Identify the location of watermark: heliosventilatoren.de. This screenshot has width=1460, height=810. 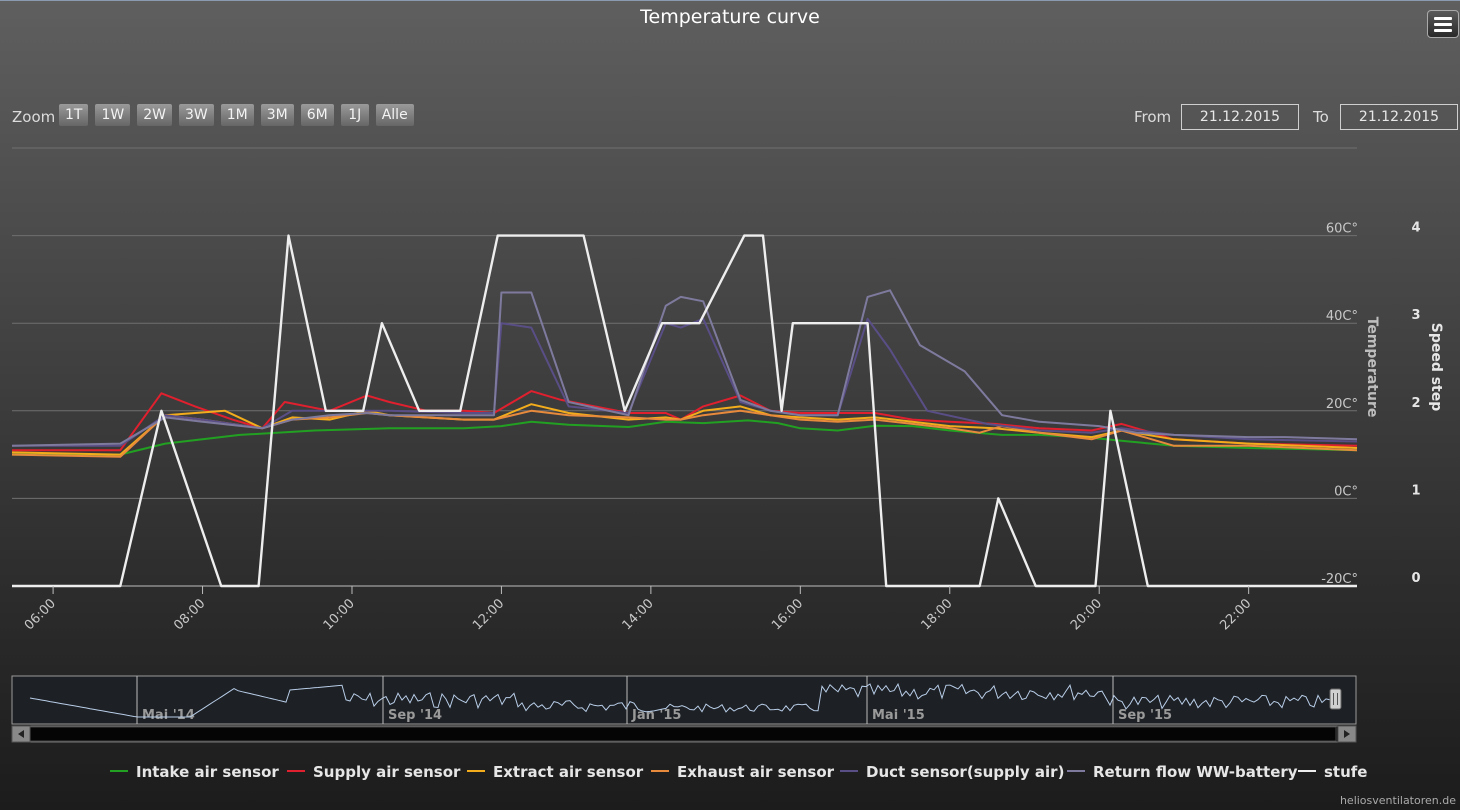
(1397, 800).